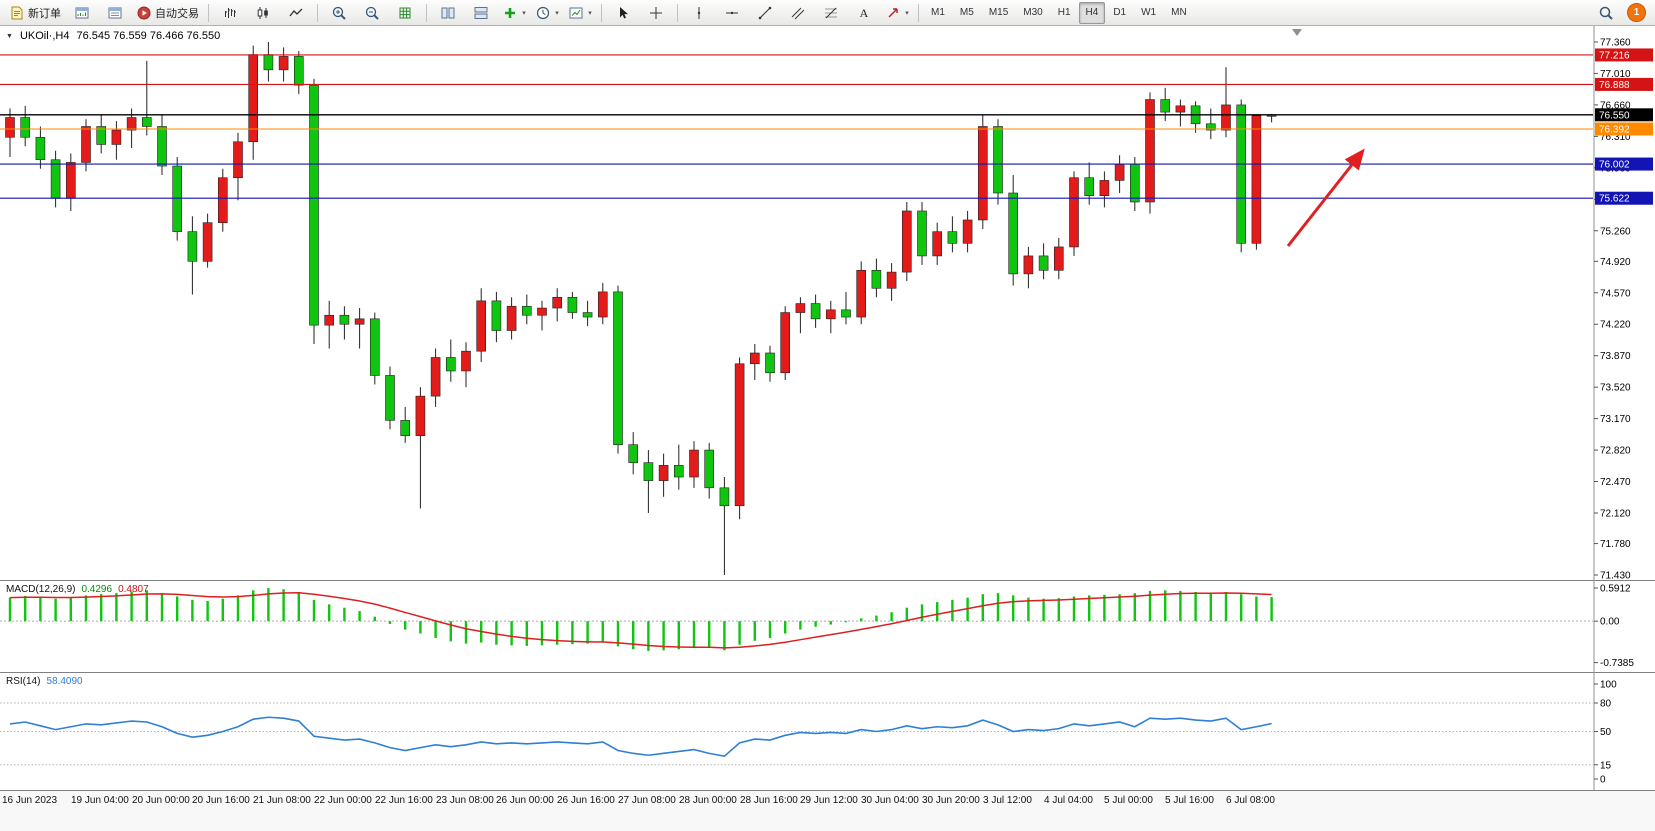 This screenshot has width=1655, height=831. I want to click on time-label: 6 Jul 08:00, so click(1250, 800).